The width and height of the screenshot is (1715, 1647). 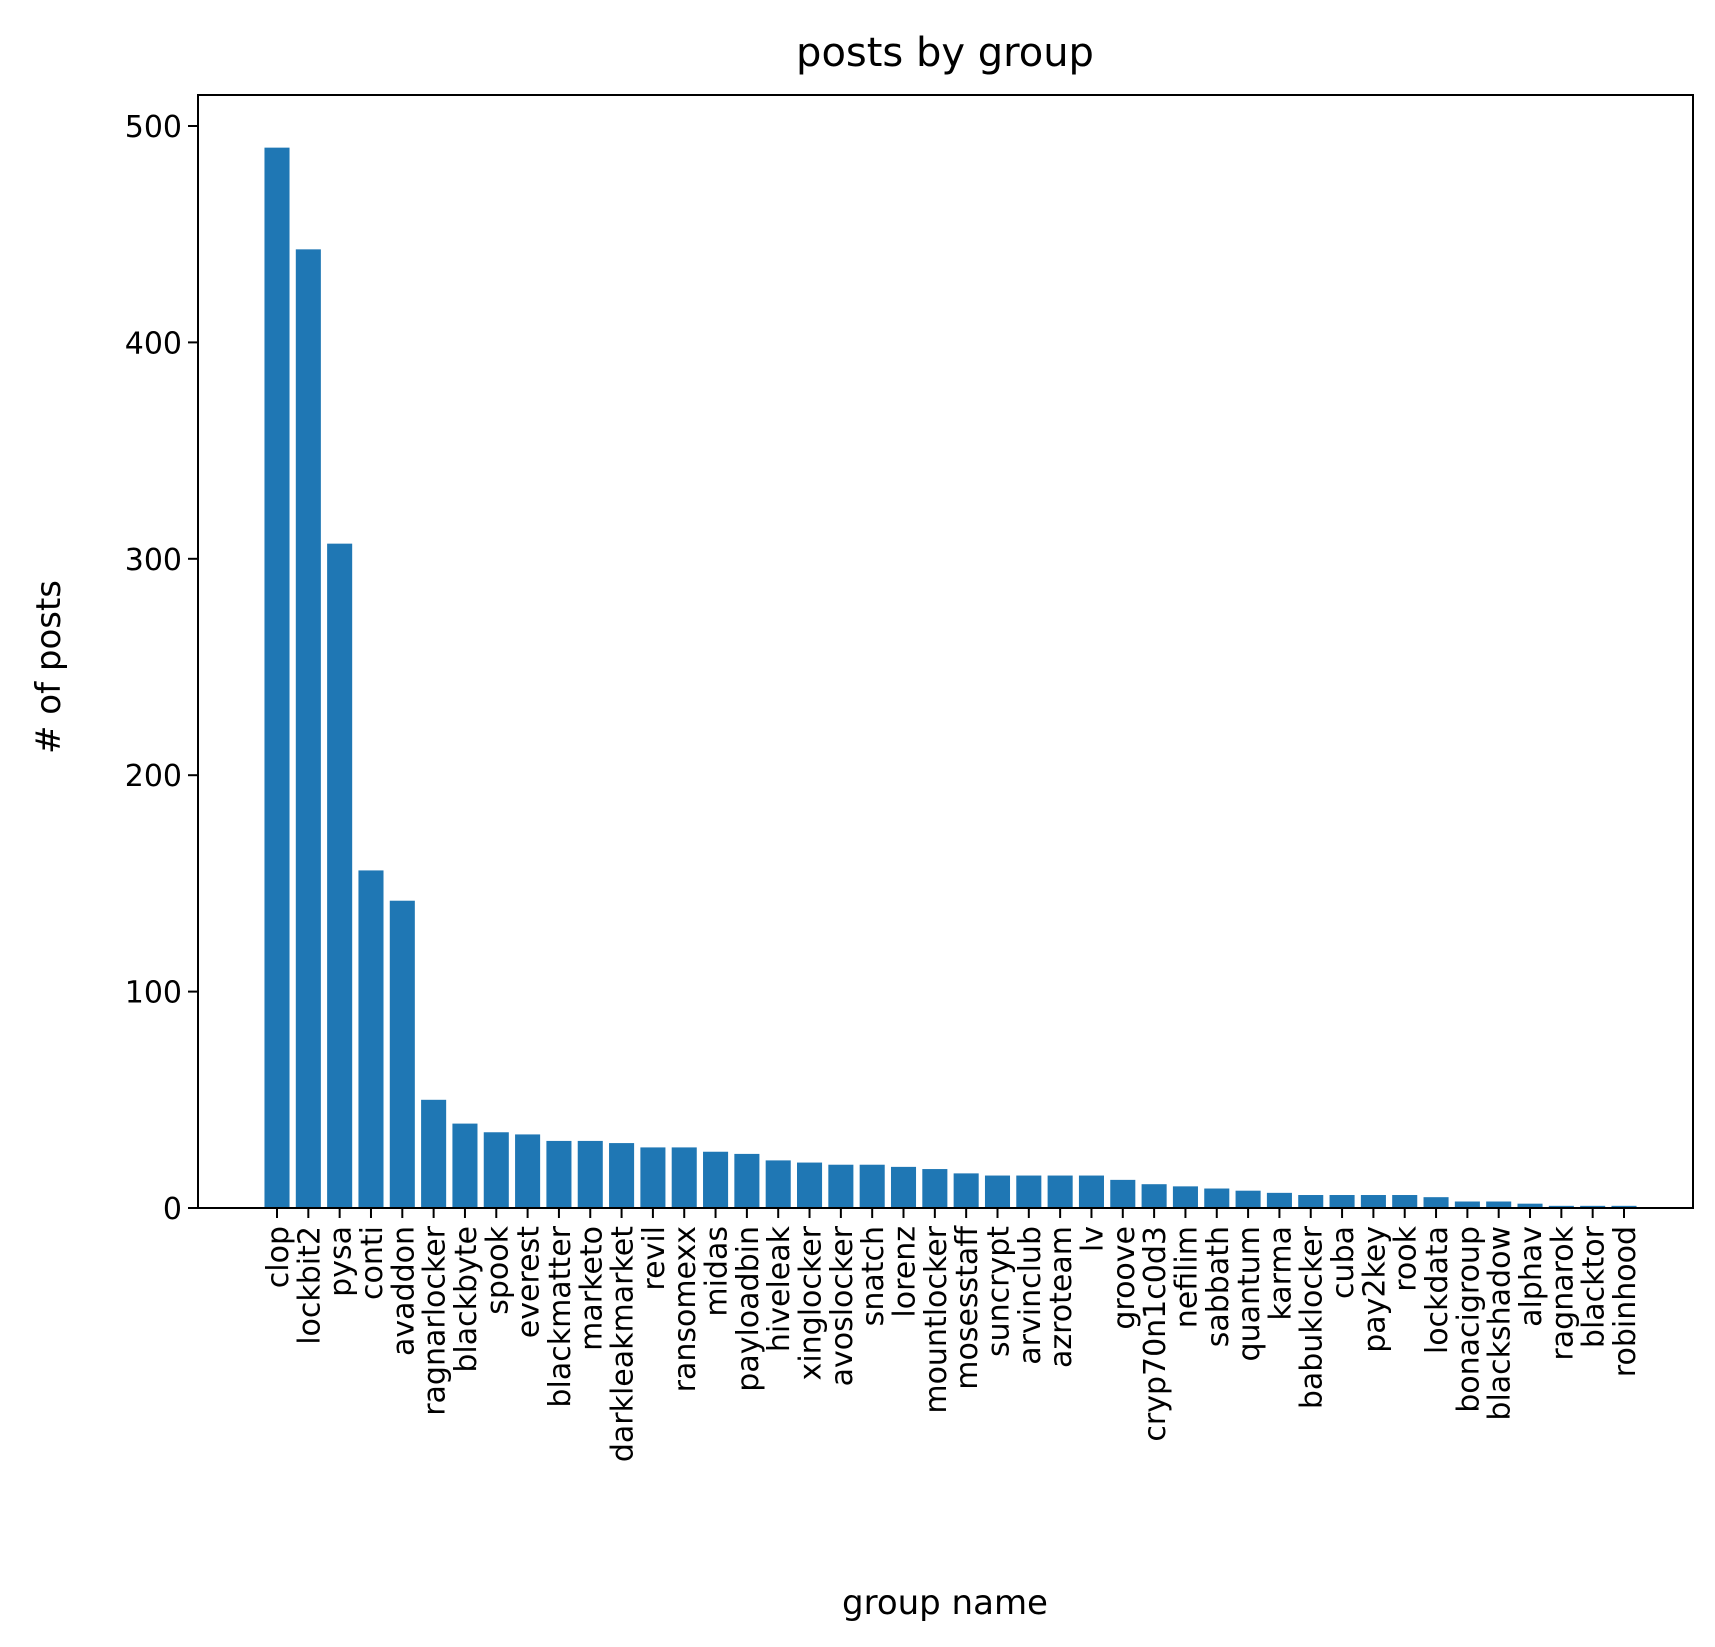 What do you see at coordinates (1311, 1201) in the screenshot?
I see `bar-babuklocker` at bounding box center [1311, 1201].